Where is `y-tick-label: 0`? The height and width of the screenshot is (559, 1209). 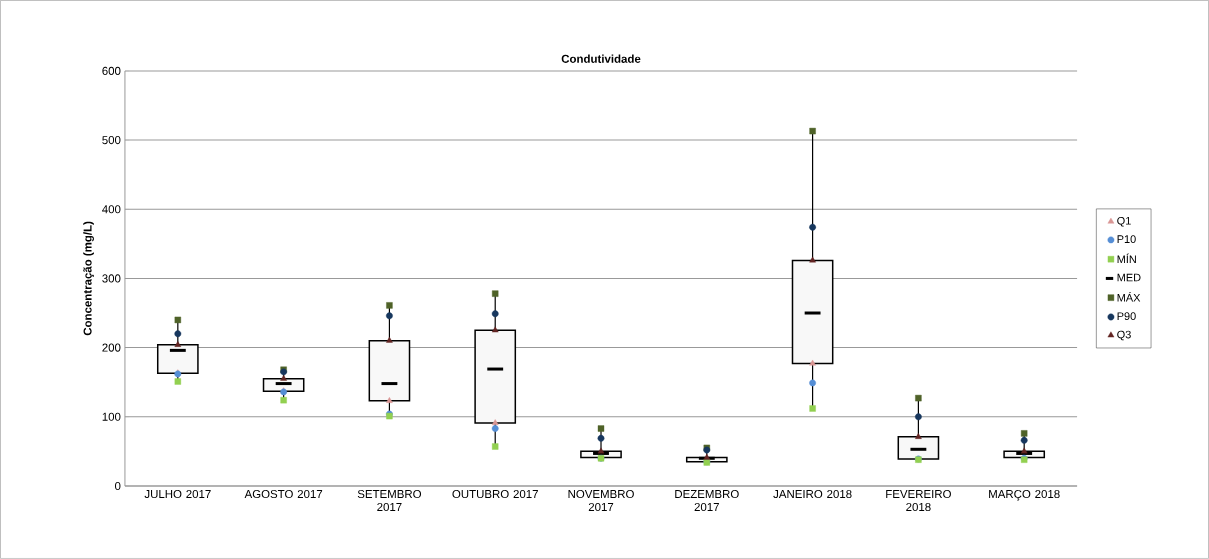
y-tick-label: 0 is located at coordinates (117, 486).